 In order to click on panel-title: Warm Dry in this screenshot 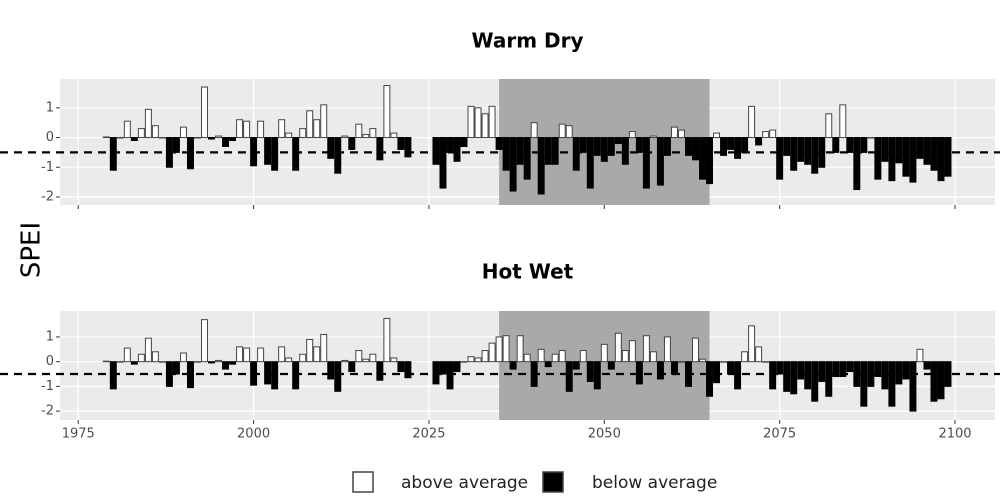, I will do `click(527, 41)`.